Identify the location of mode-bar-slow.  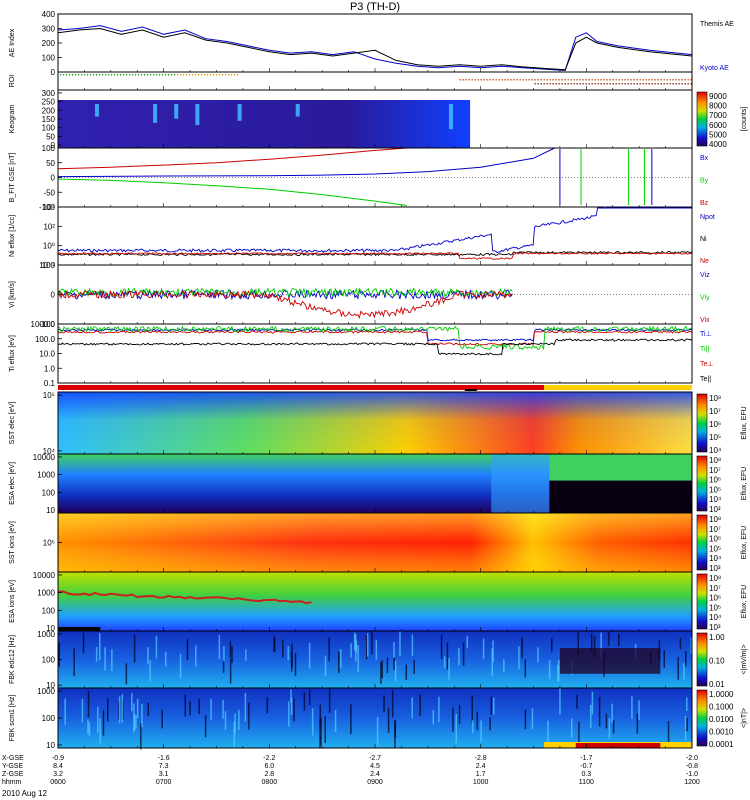
(618, 387).